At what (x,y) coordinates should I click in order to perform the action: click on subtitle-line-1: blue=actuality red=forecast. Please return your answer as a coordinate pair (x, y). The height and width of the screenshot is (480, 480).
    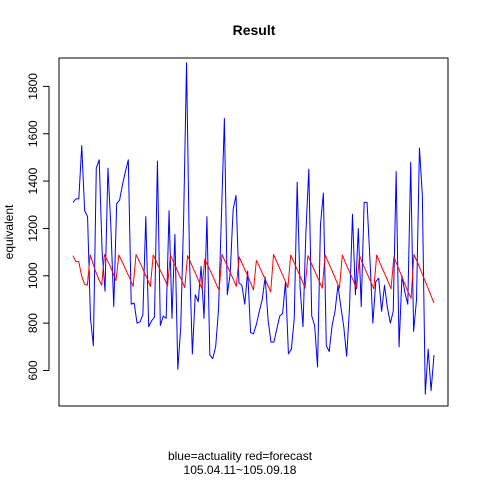
    Looking at the image, I should click on (240, 456).